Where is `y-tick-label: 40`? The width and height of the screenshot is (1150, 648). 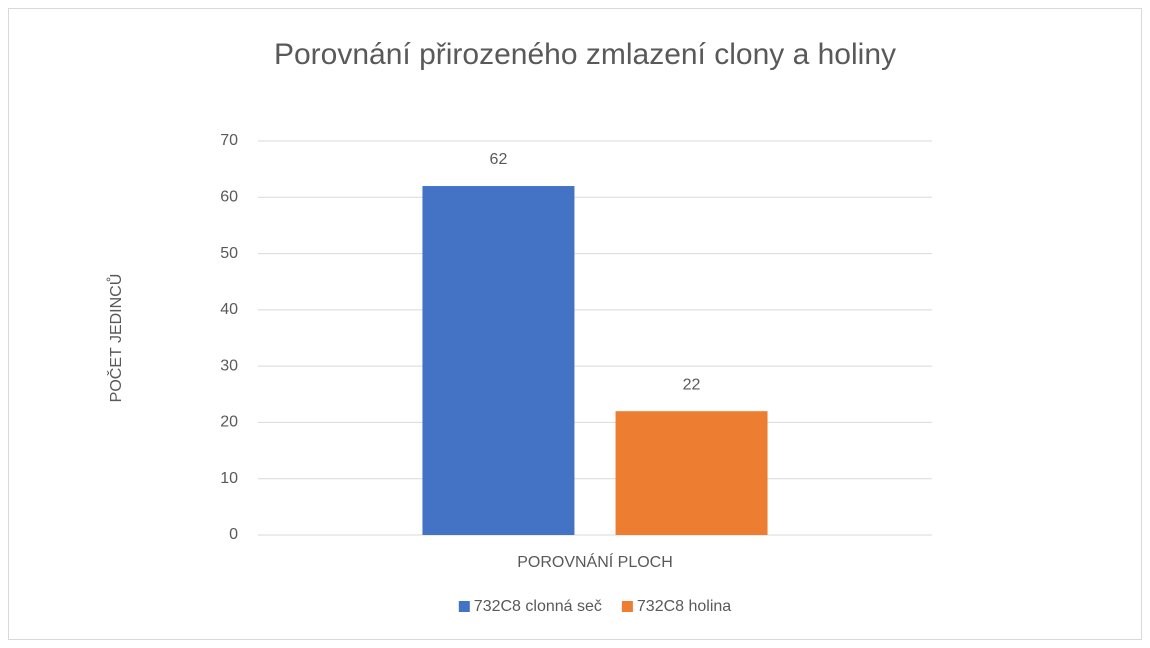 y-tick-label: 40 is located at coordinates (229, 309).